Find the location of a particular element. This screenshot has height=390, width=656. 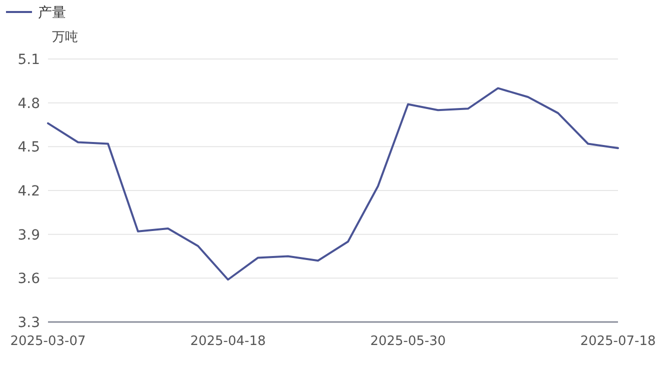

y-tick-label: 4.2 is located at coordinates (29, 192).